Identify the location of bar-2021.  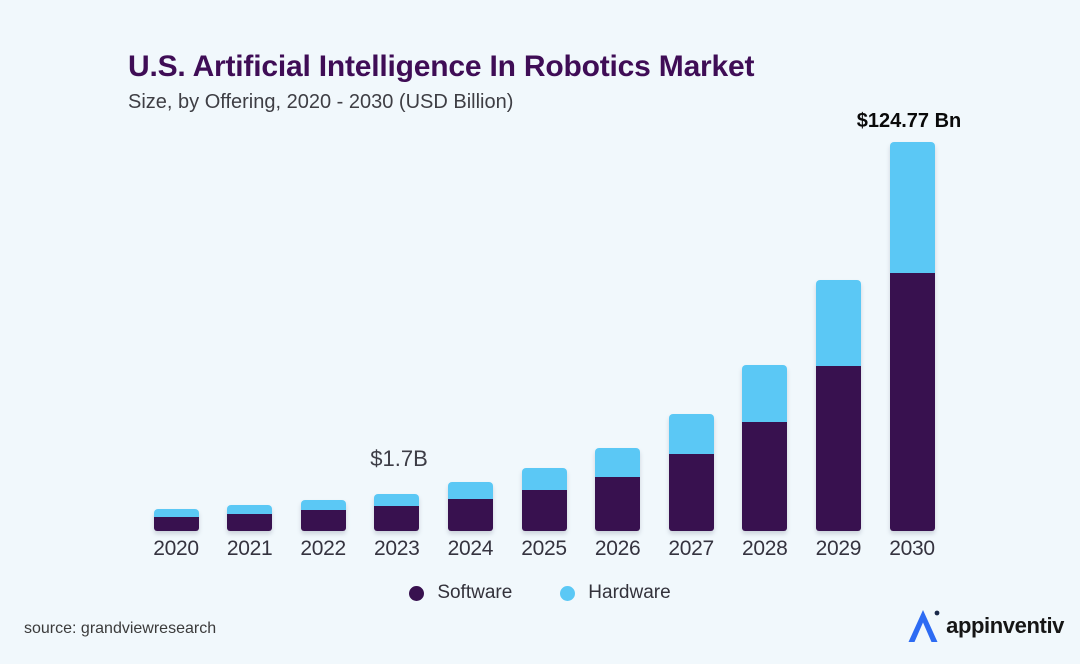
(250, 518).